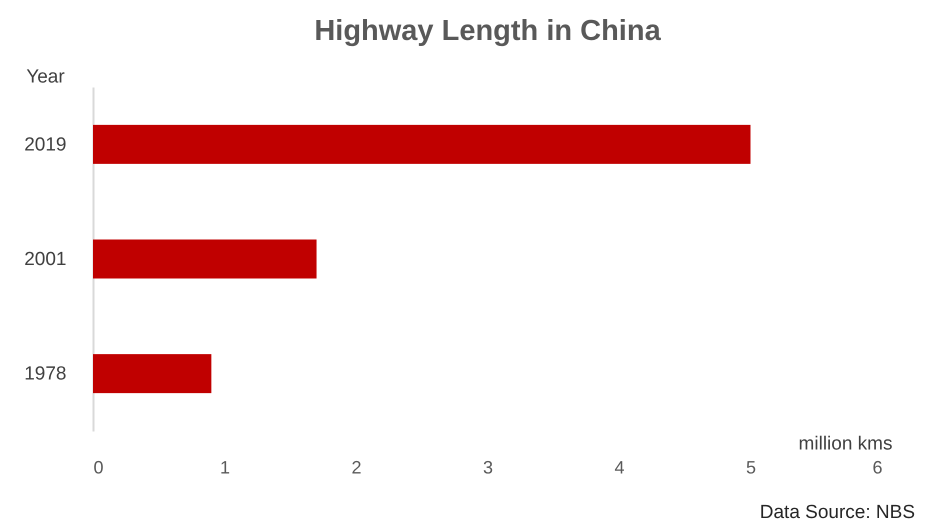  Describe the element at coordinates (46, 77) in the screenshot. I see `y-axis-title: Year` at that location.